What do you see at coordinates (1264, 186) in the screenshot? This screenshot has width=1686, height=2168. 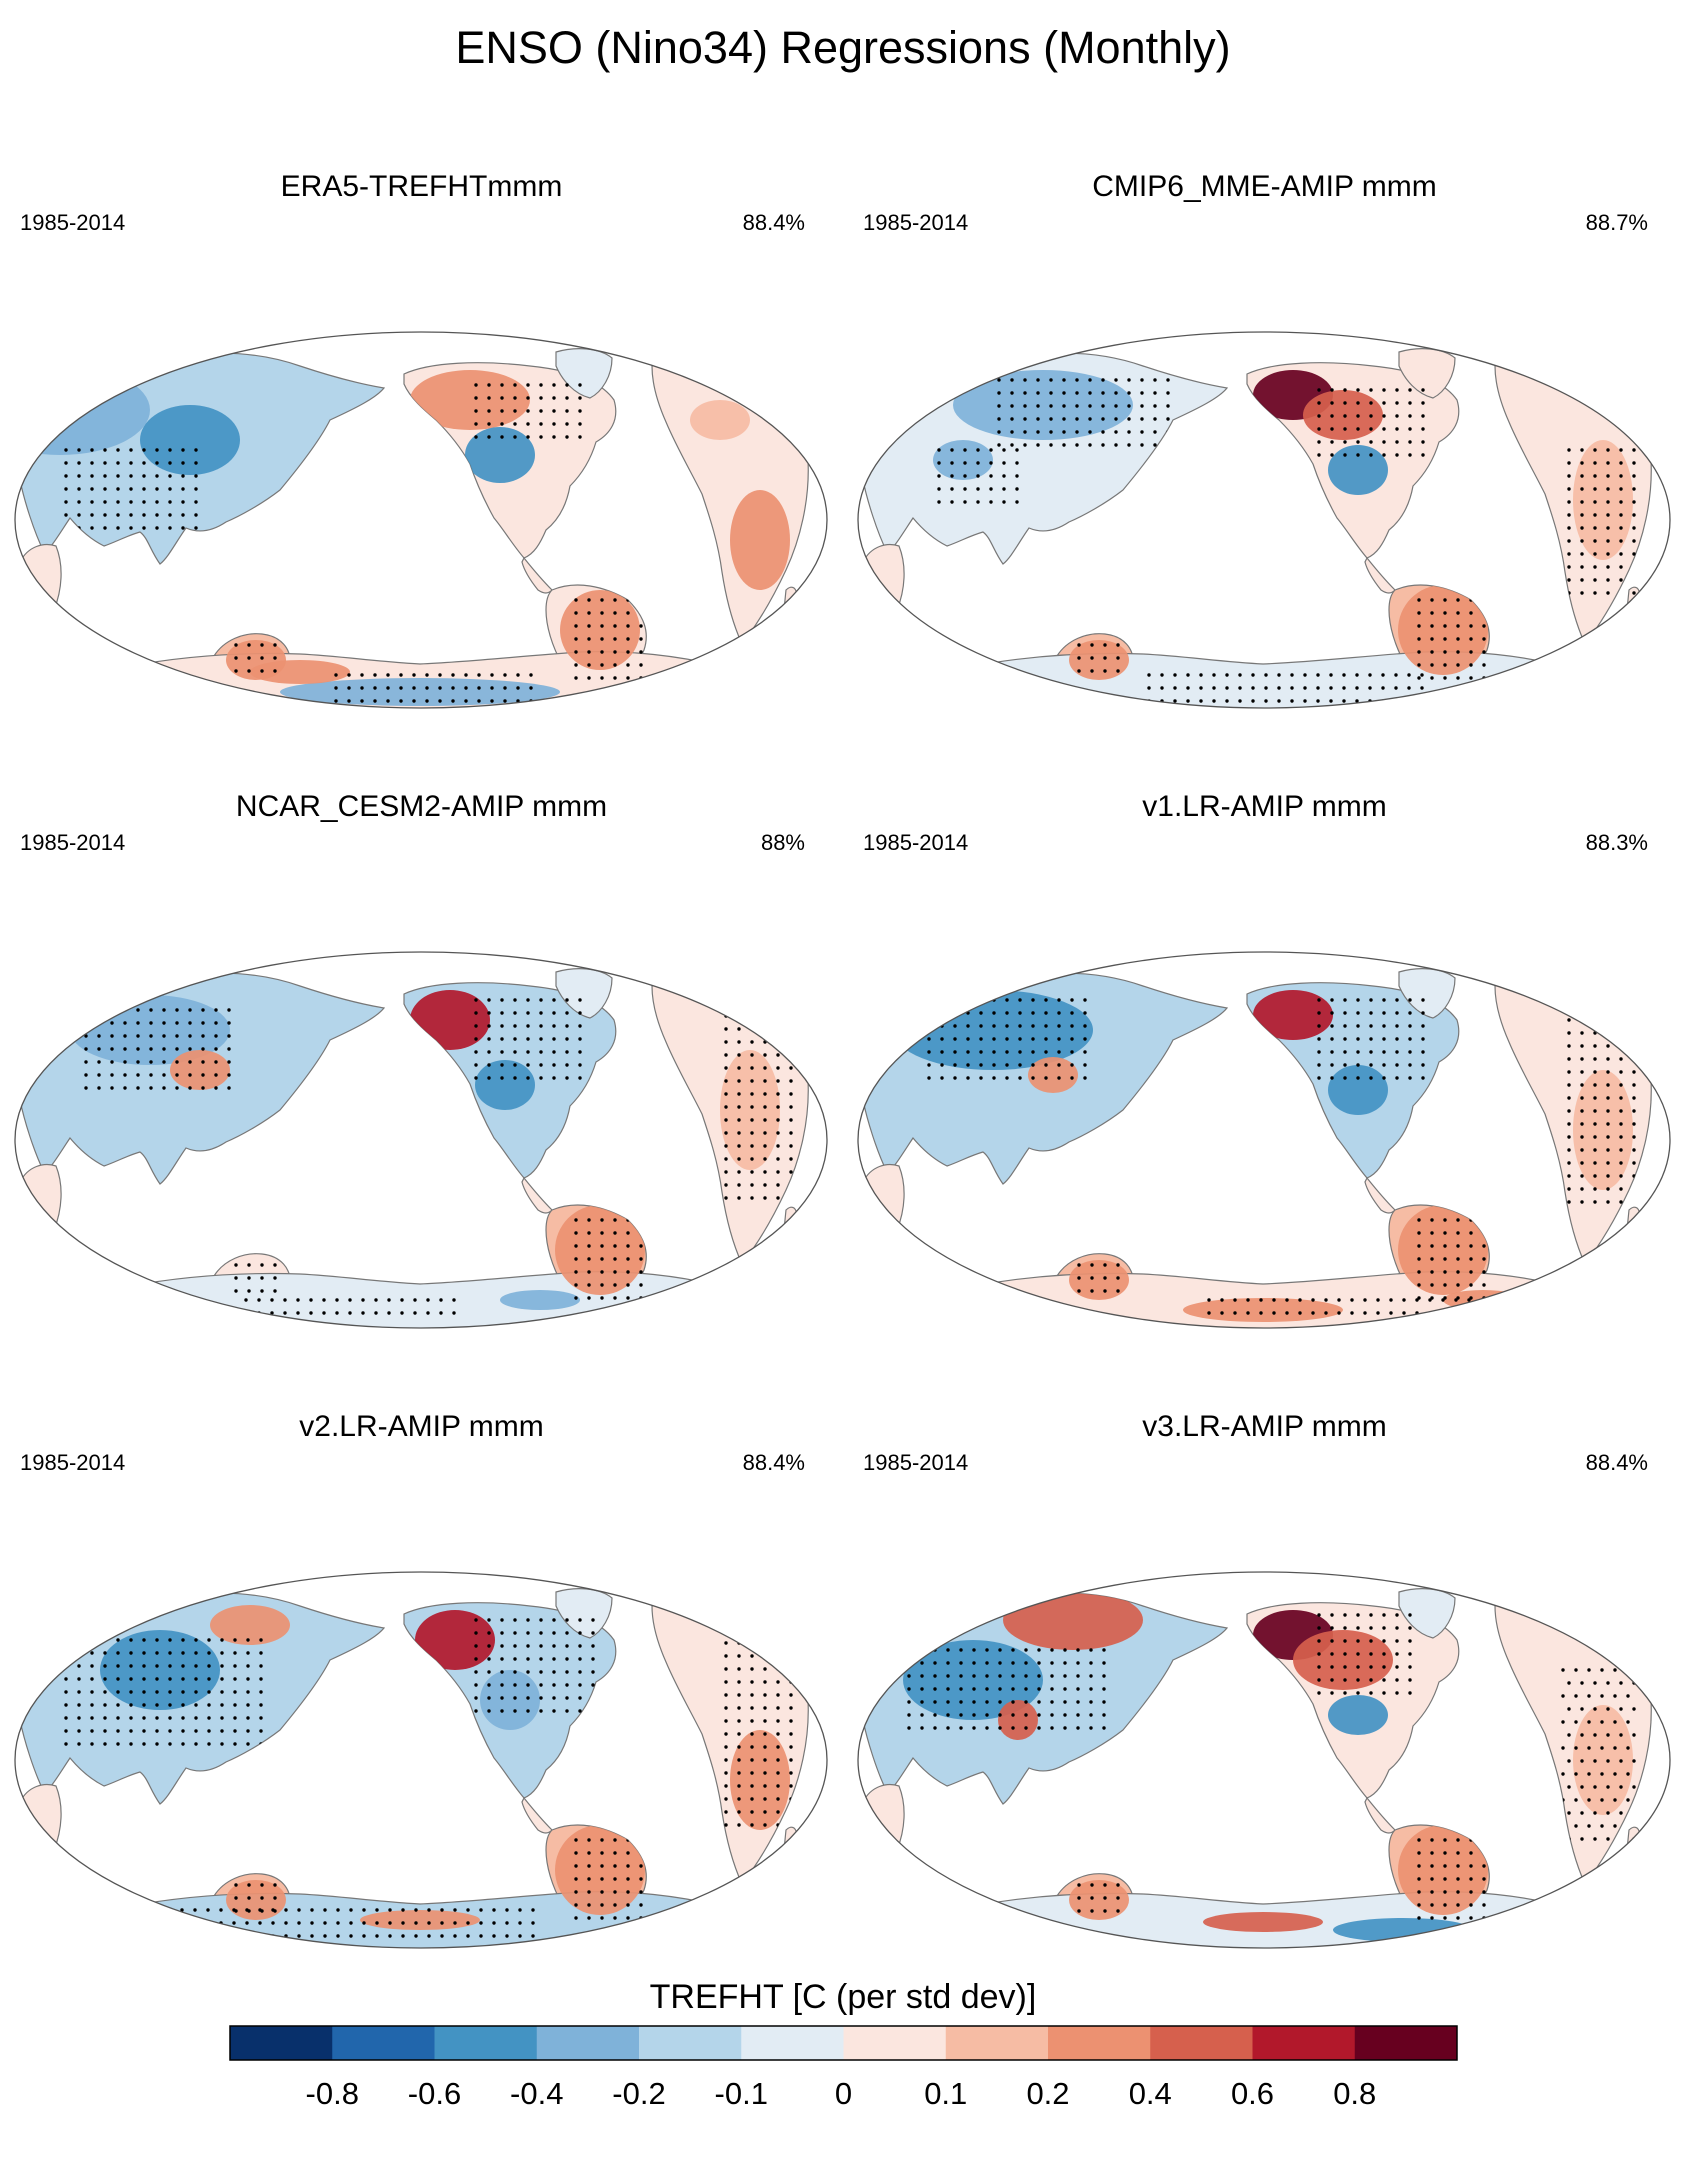 I see `panel-title: CMIP6_MME-AMIP mmm` at bounding box center [1264, 186].